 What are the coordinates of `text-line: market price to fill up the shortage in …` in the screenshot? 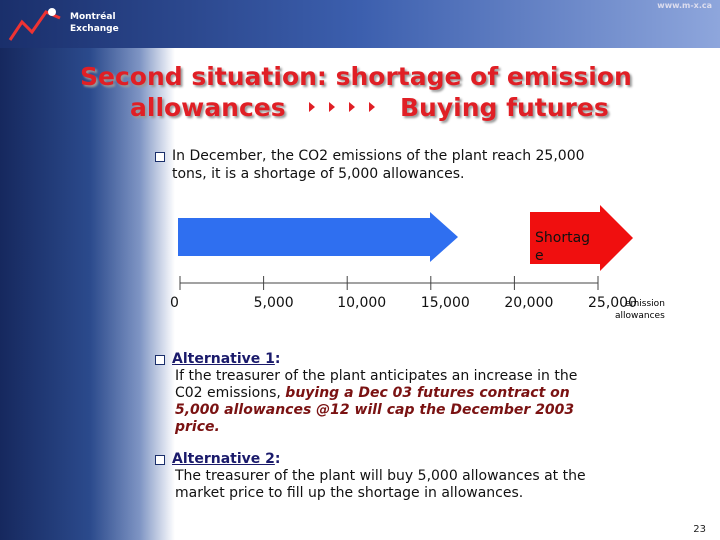 It's located at (349, 493).